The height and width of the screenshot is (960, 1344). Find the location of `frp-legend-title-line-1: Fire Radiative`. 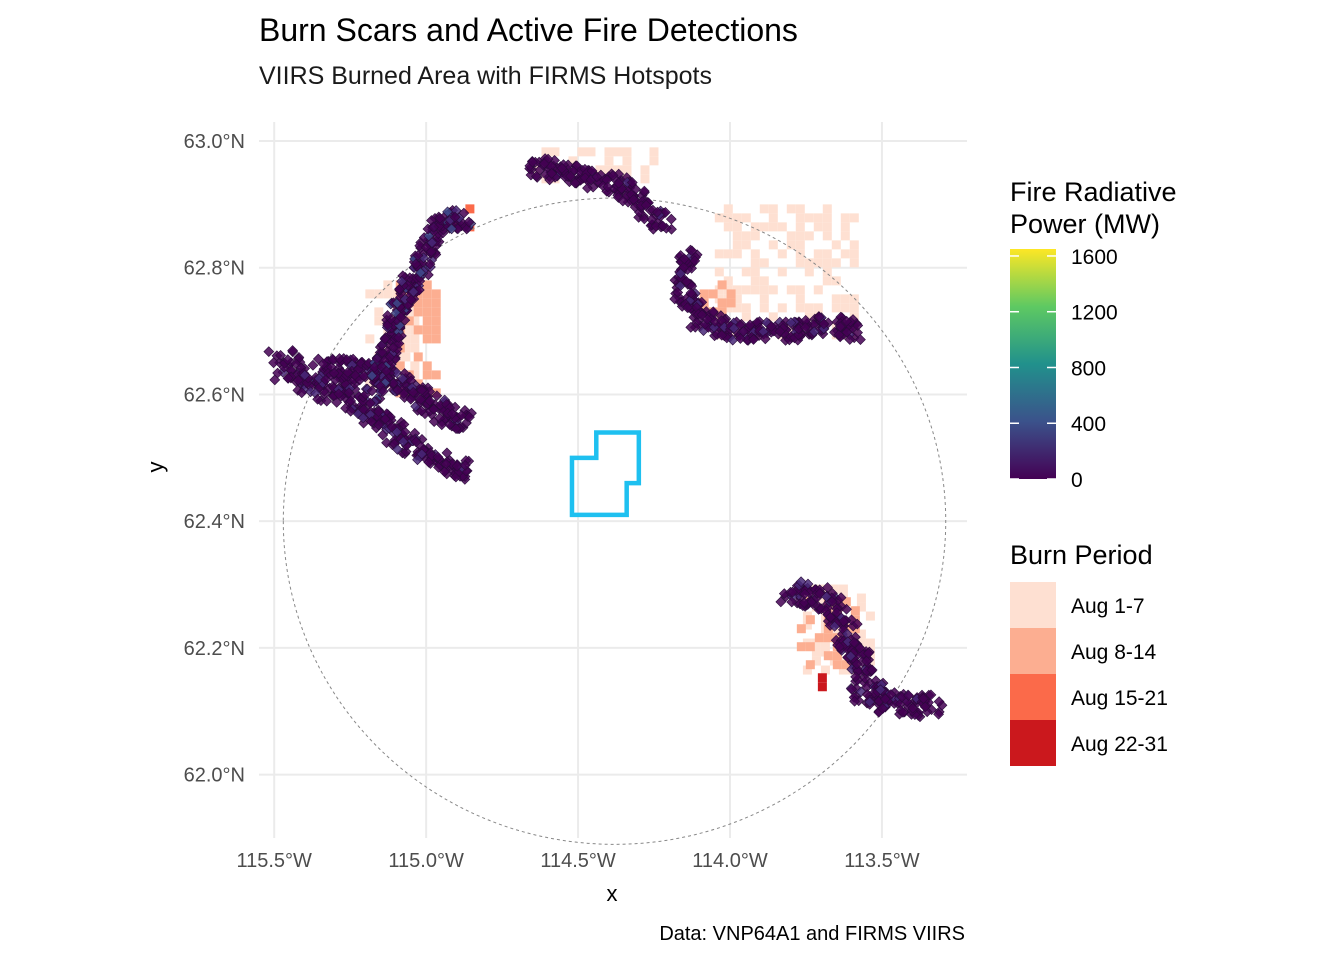

frp-legend-title-line-1: Fire Radiative is located at coordinates (1093, 192).